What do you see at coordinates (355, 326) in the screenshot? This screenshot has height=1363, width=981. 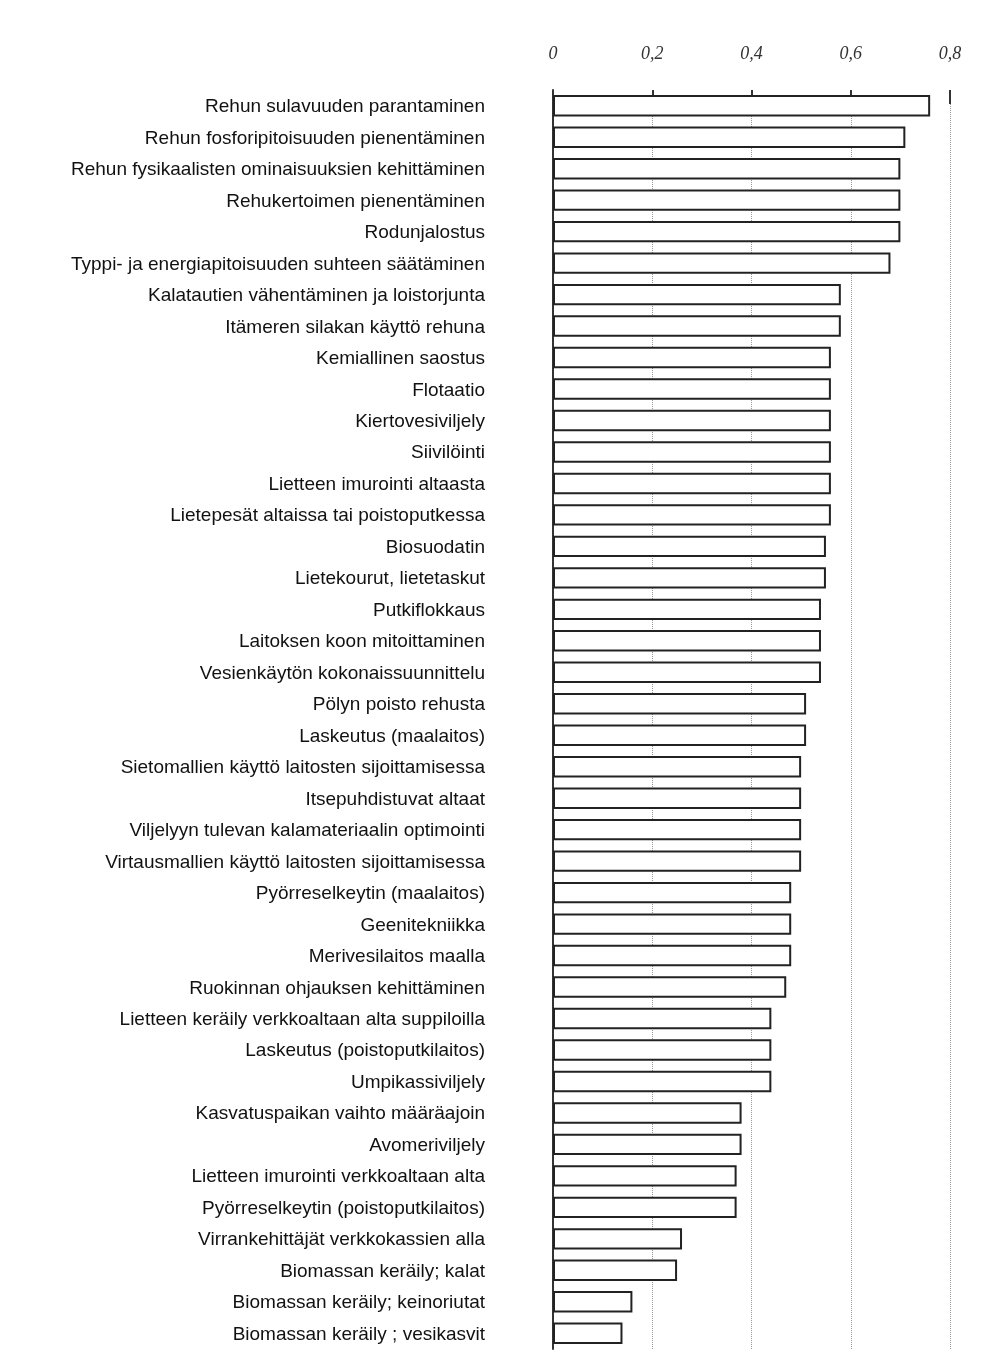 I see `y-tick-label: Itämeren silakan käyttö rehuna` at bounding box center [355, 326].